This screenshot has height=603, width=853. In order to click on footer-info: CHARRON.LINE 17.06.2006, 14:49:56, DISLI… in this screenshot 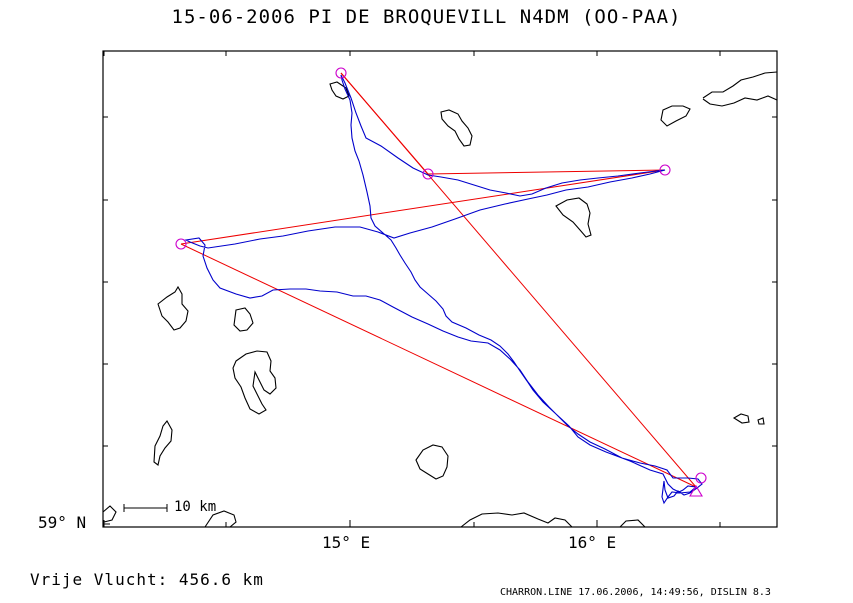, I will do `click(635, 592)`.